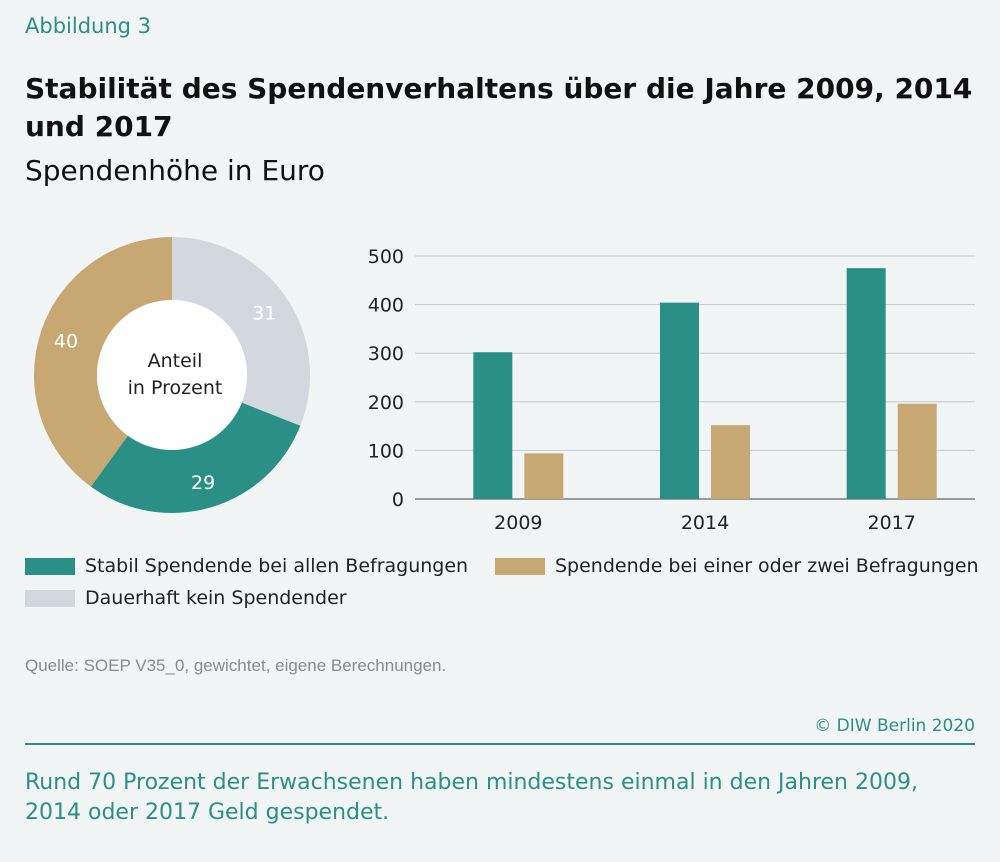 Image resolution: width=1000 pixels, height=862 pixels. I want to click on y-tick-label: 400, so click(386, 306).